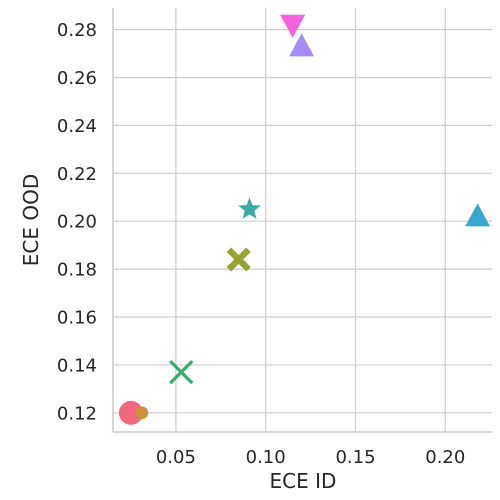 This screenshot has width=500, height=500. I want to click on y-tick-labels: 0.12 0.14 0.16 0.18 0.20 0.22 0.24 0.26 0.28, so click(77, 222).